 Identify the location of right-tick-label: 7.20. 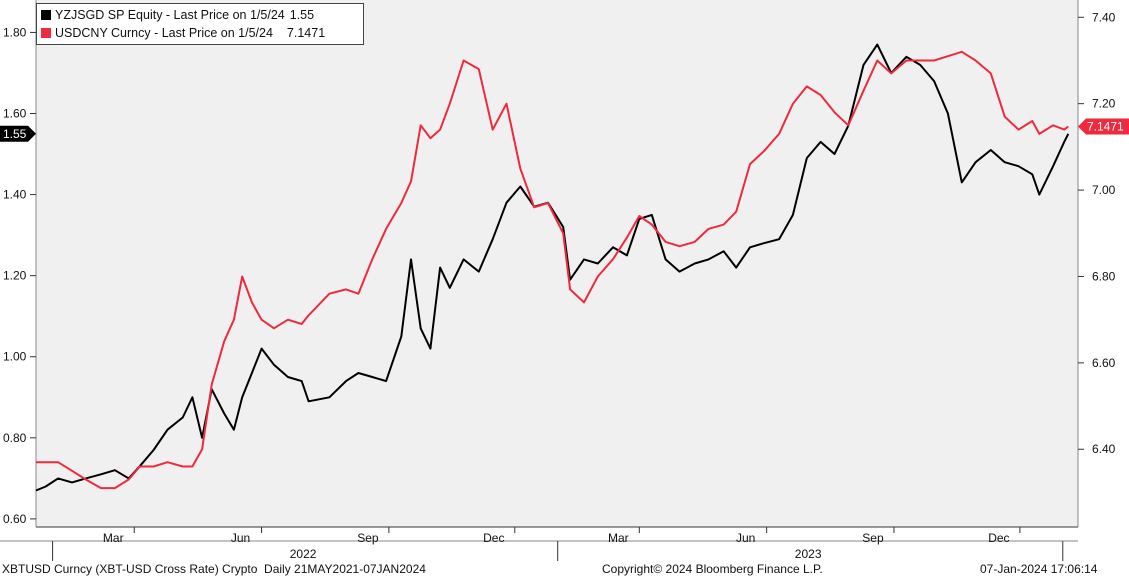
(1104, 104).